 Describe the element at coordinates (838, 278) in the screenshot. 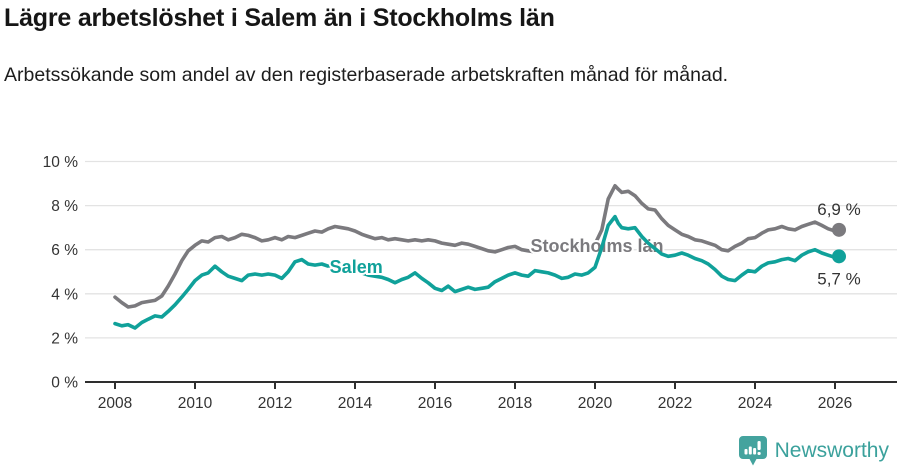

I see `series-end-value-salem: 5,7 %` at that location.